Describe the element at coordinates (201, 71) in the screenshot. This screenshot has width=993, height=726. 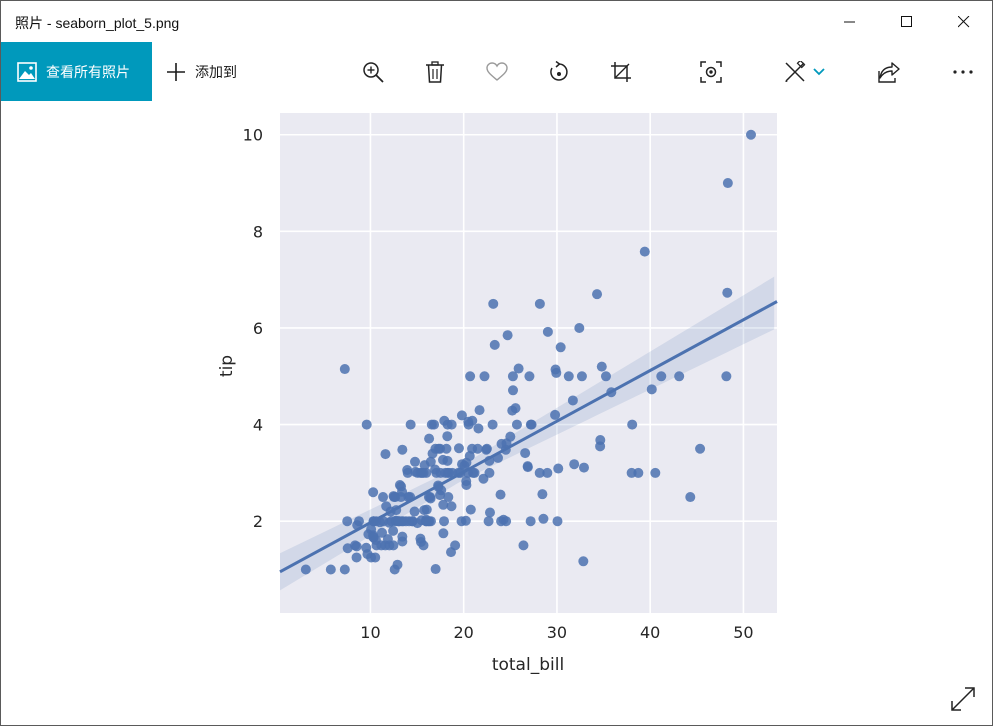
I see `add-to-button: 添加到` at that location.